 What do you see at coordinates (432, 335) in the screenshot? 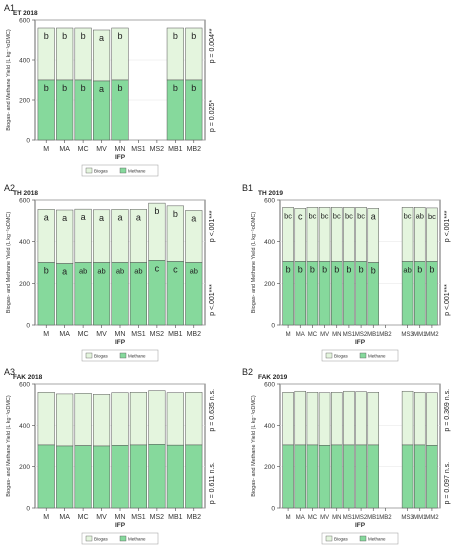
I see `x-tick-label: MM2` at bounding box center [432, 335].